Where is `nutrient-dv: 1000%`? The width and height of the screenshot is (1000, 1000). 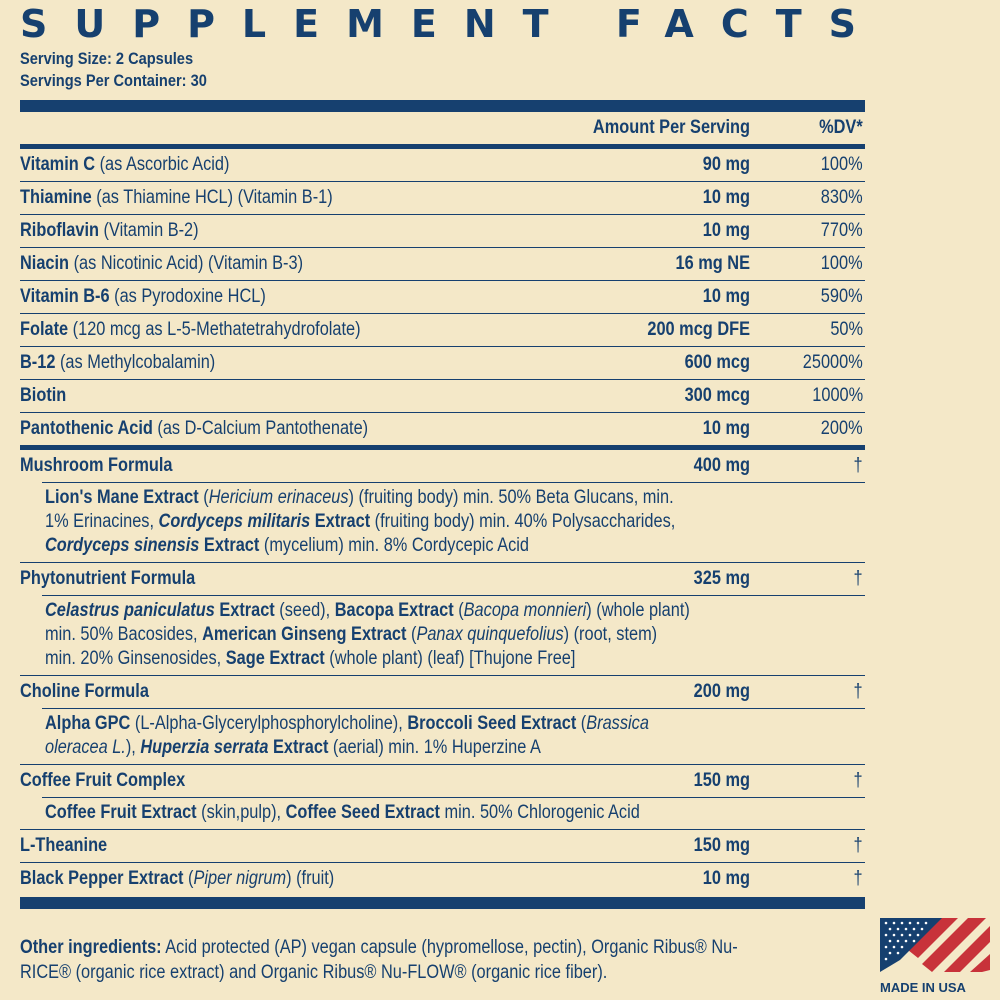 nutrient-dv: 1000% is located at coordinates (837, 395).